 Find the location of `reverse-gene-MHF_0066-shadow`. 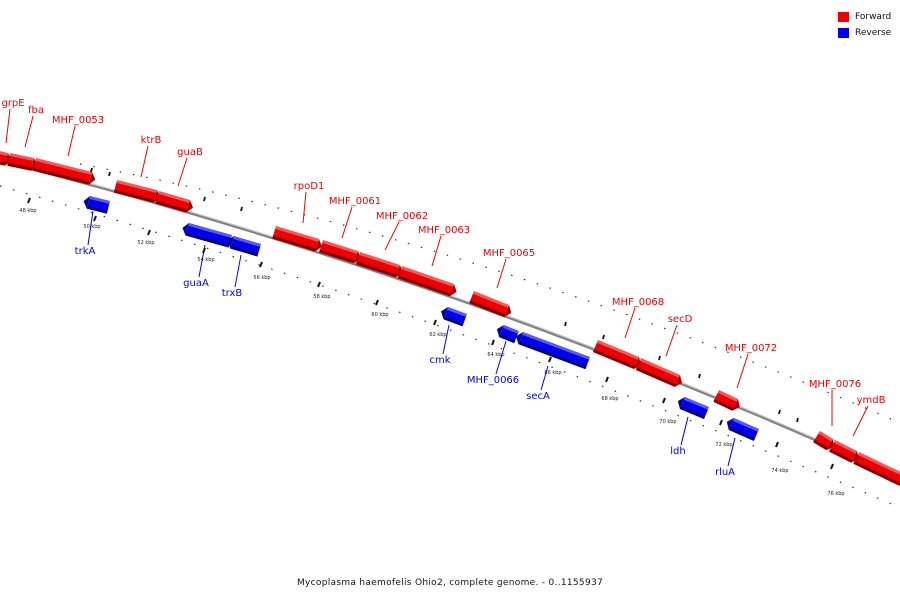

reverse-gene-MHF_0066-shadow is located at coordinates (507, 339).